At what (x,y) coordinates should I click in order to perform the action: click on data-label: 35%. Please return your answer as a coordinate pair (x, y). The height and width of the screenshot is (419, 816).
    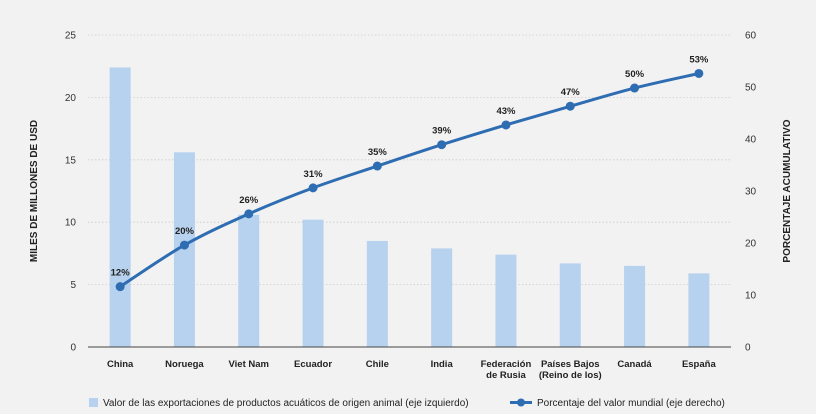
    Looking at the image, I should click on (378, 152).